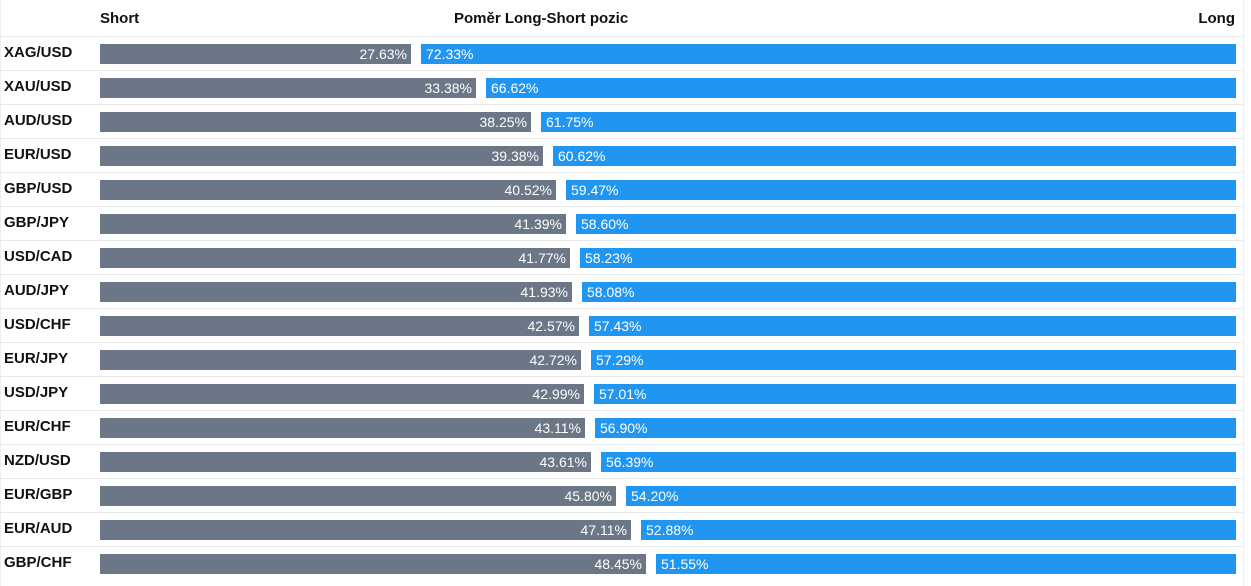 The image size is (1251, 586). I want to click on short-value-label: 39.38%, so click(515, 156).